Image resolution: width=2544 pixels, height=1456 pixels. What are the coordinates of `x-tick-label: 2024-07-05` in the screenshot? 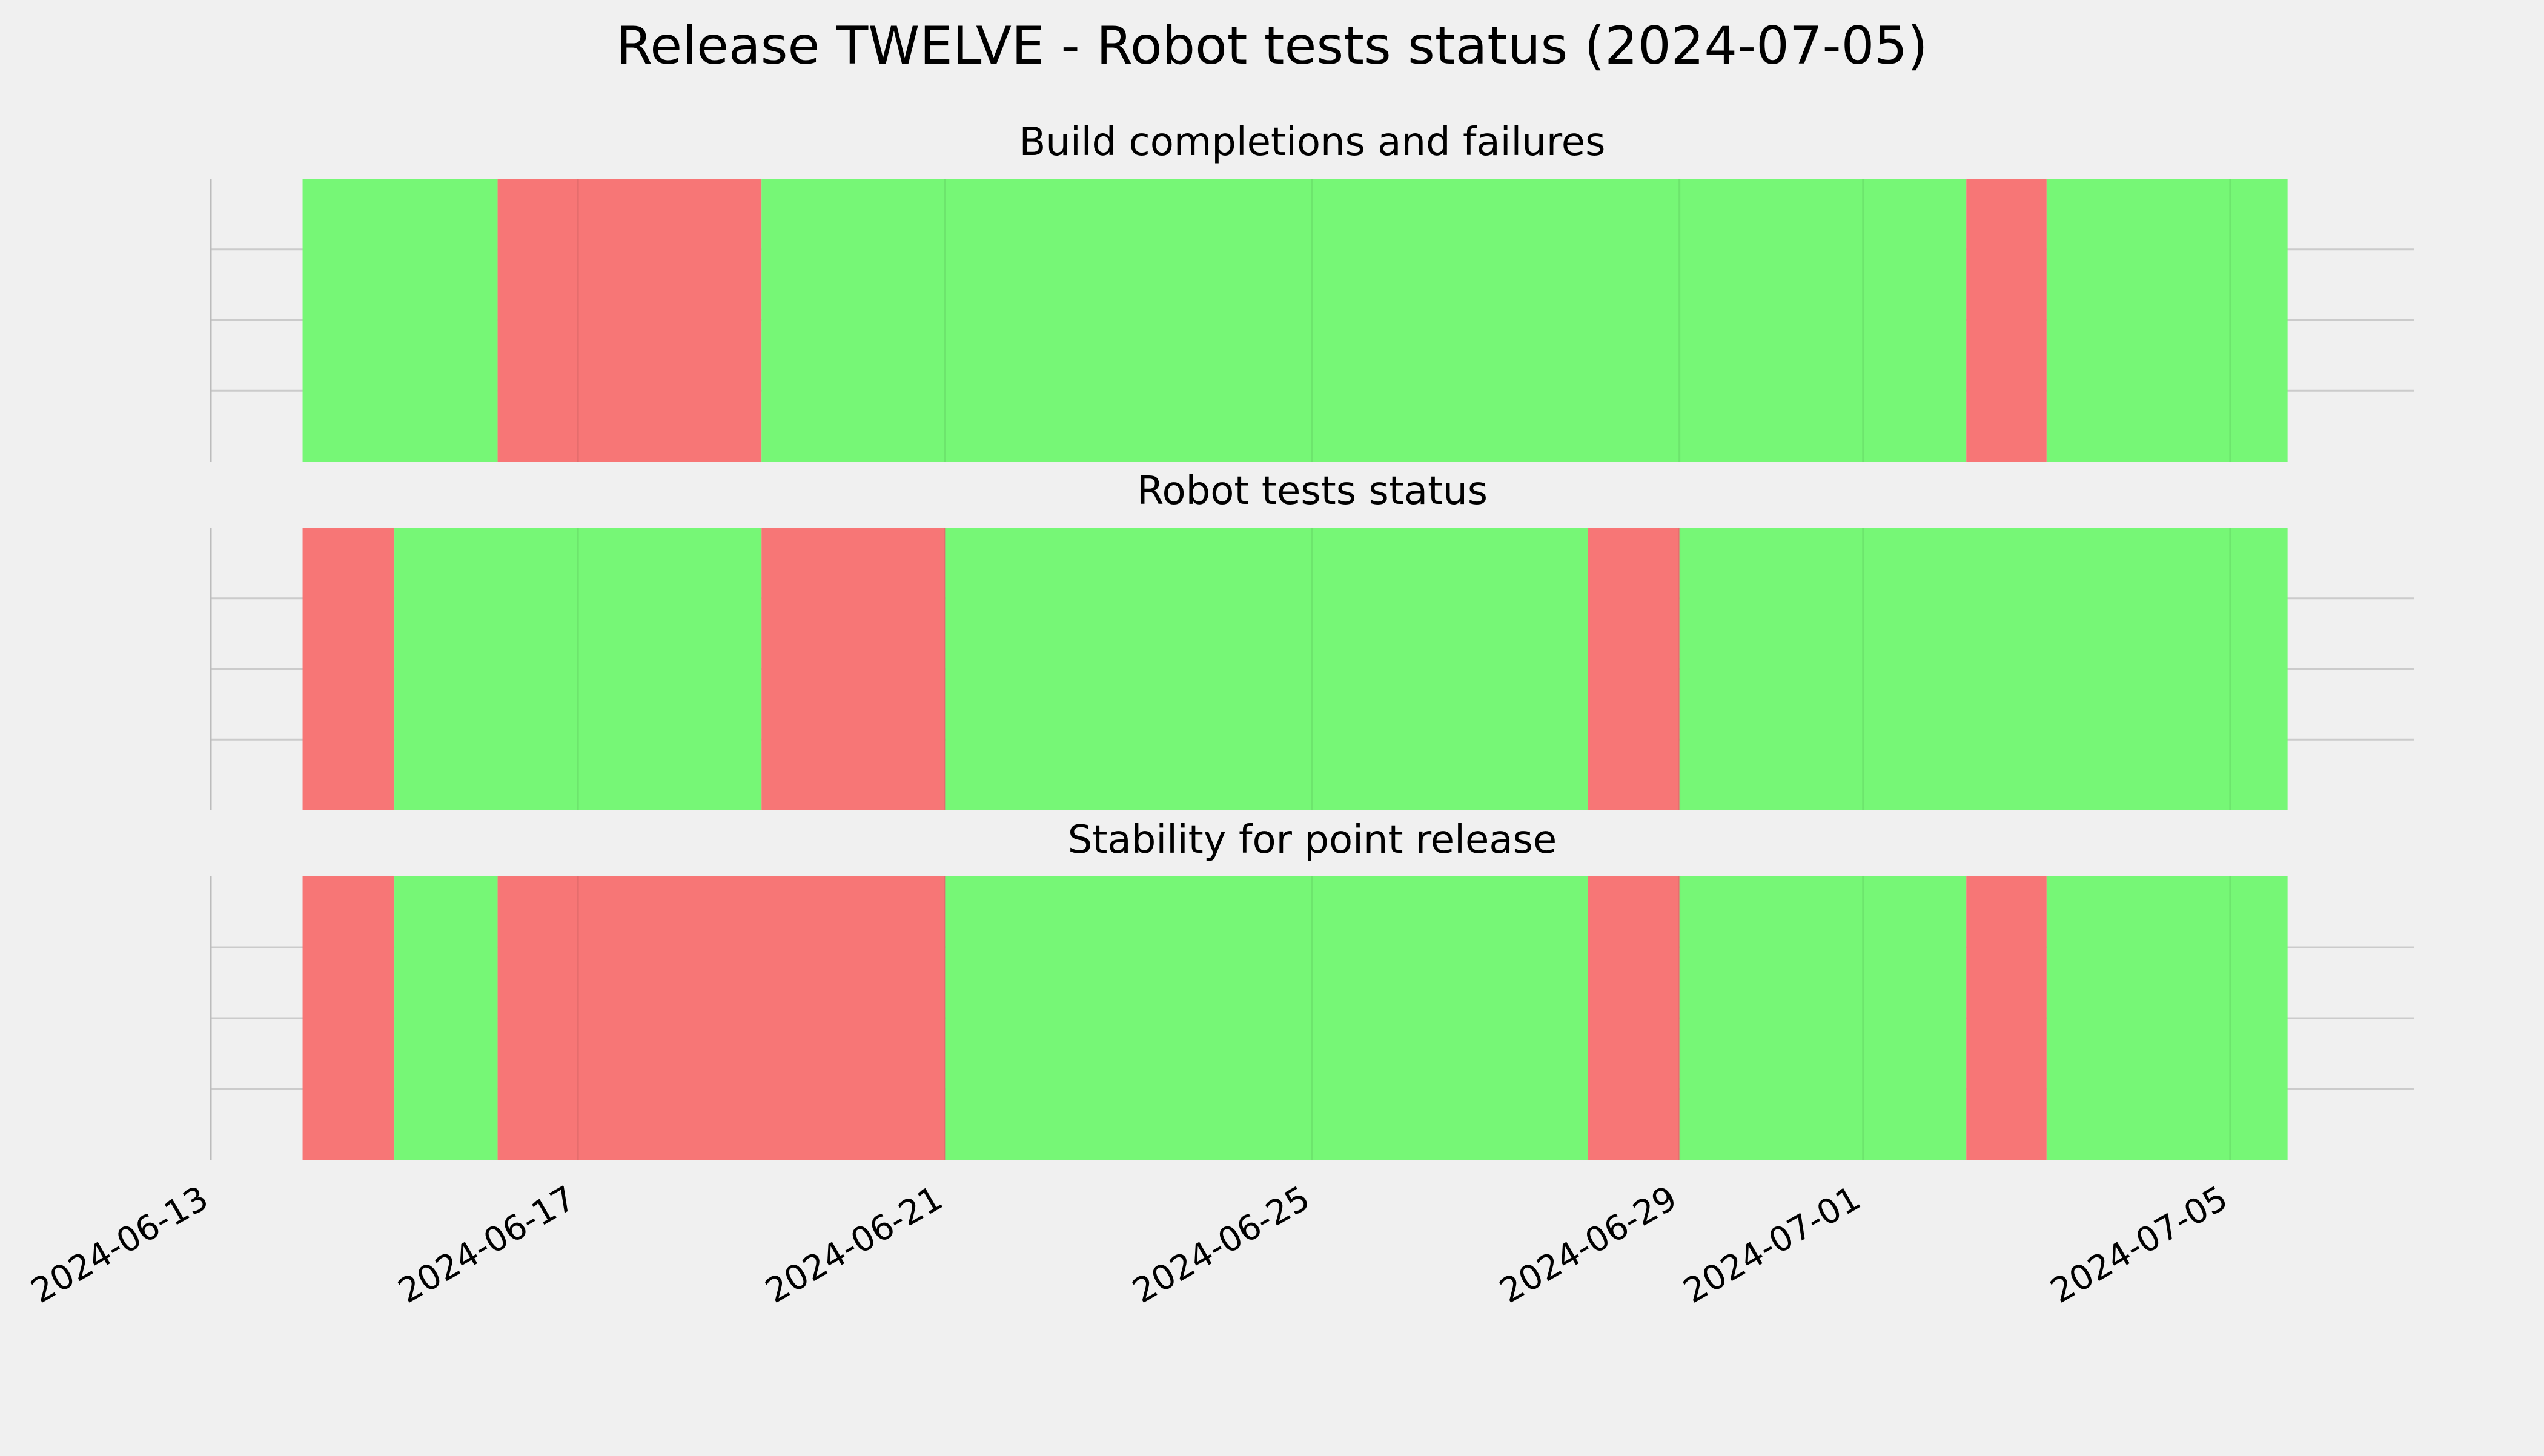 It's located at (2139, 1245).